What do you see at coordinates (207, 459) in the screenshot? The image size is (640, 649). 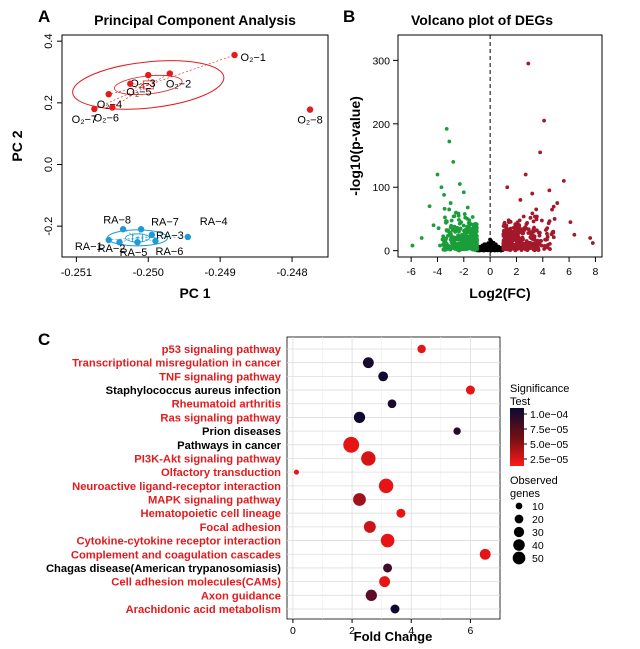 I see `pathway-label: PI3K-Akt signaling pathway` at bounding box center [207, 459].